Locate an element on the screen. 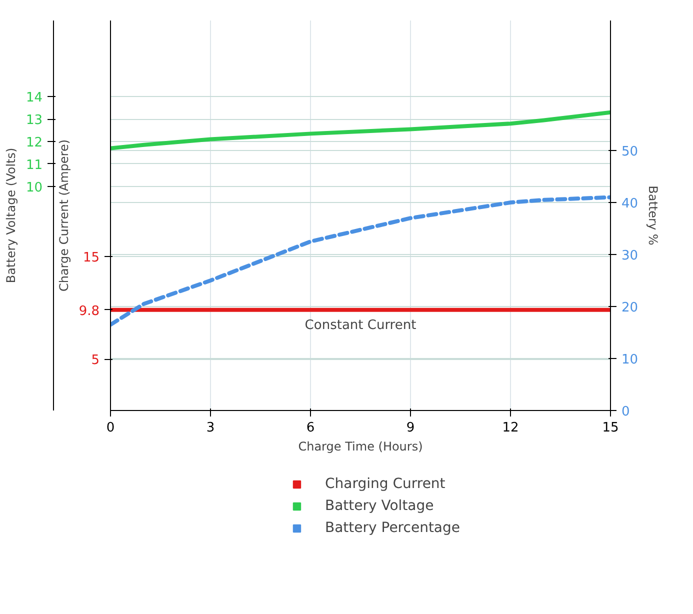 Image resolution: width=693 pixels, height=614 pixels. y2-tick-label: 13 is located at coordinates (34, 120).